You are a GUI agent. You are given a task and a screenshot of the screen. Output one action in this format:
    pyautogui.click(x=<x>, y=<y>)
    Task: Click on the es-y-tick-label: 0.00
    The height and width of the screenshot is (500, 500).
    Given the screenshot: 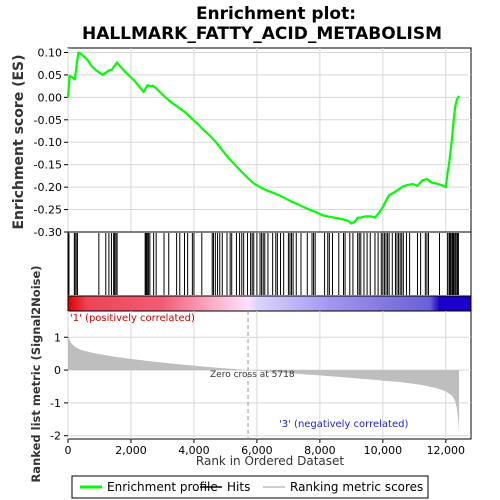 What is the action you would take?
    pyautogui.click(x=50, y=97)
    